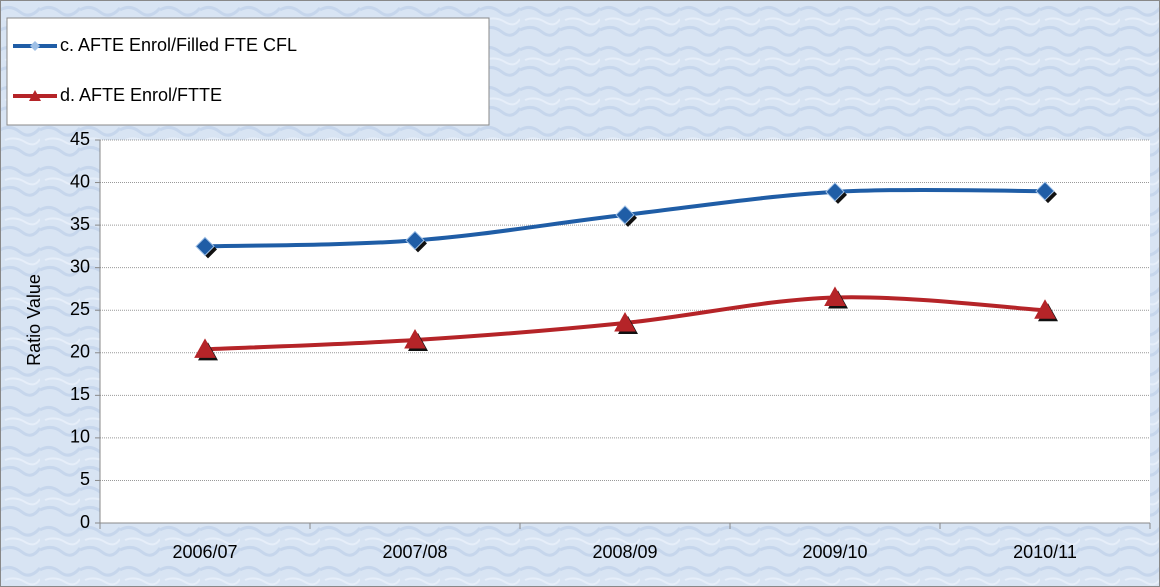 The height and width of the screenshot is (587, 1160). I want to click on y-tick-label: 15, so click(80, 394).